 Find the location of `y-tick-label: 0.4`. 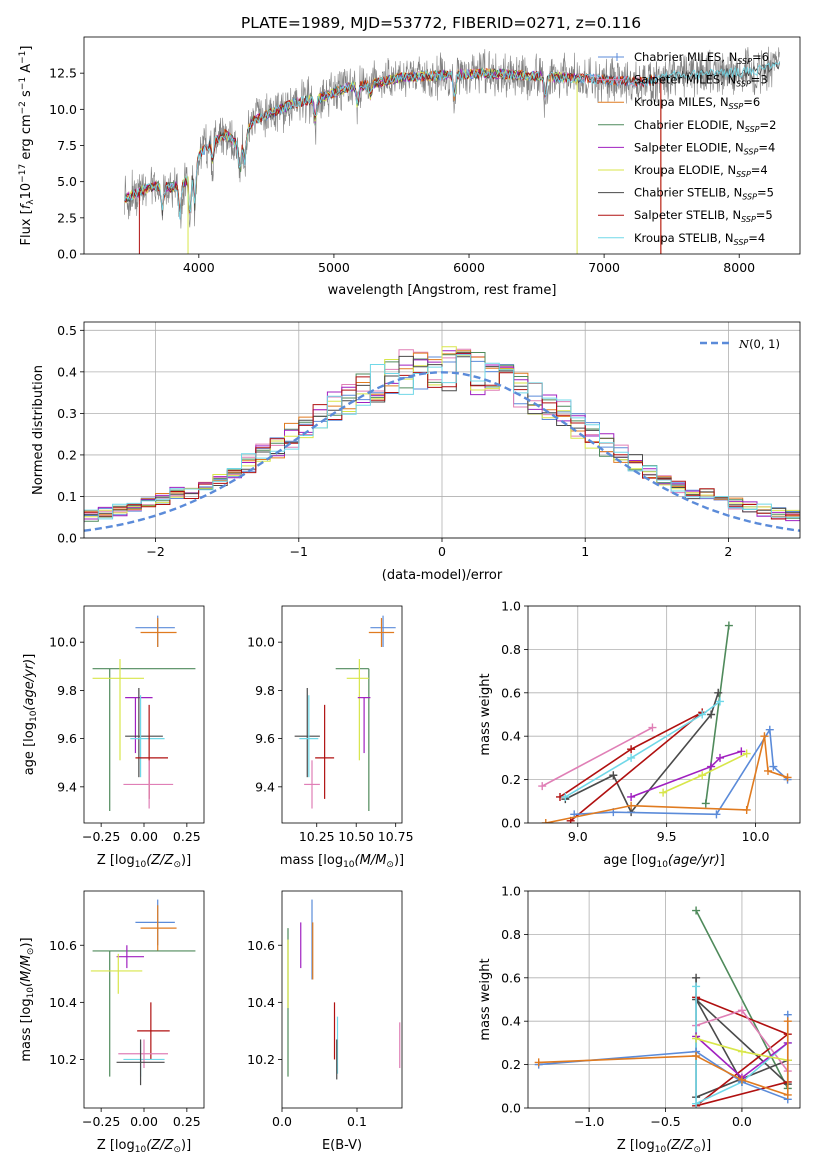

y-tick-label: 0.4 is located at coordinates (511, 736).